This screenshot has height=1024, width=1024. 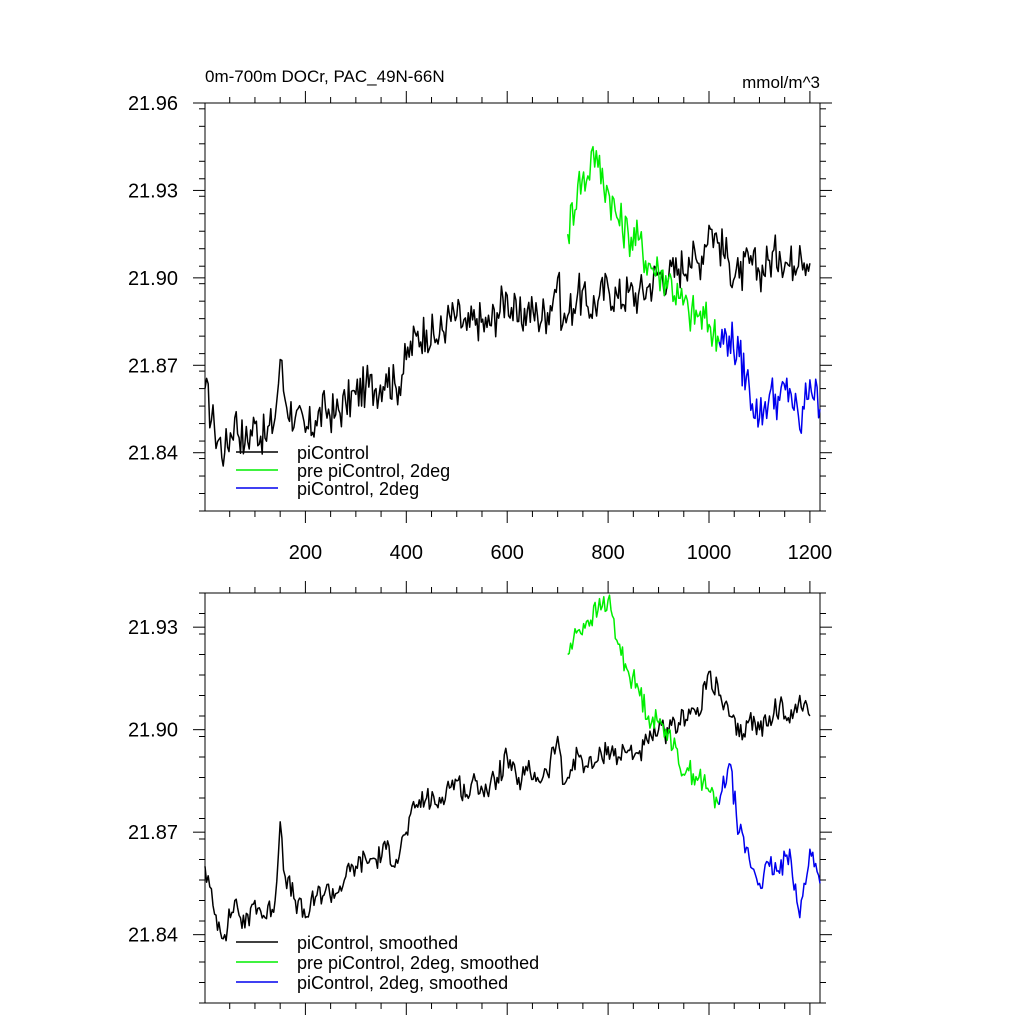 What do you see at coordinates (769, 377) in the screenshot?
I see `series-line-picontrol-2deg` at bounding box center [769, 377].